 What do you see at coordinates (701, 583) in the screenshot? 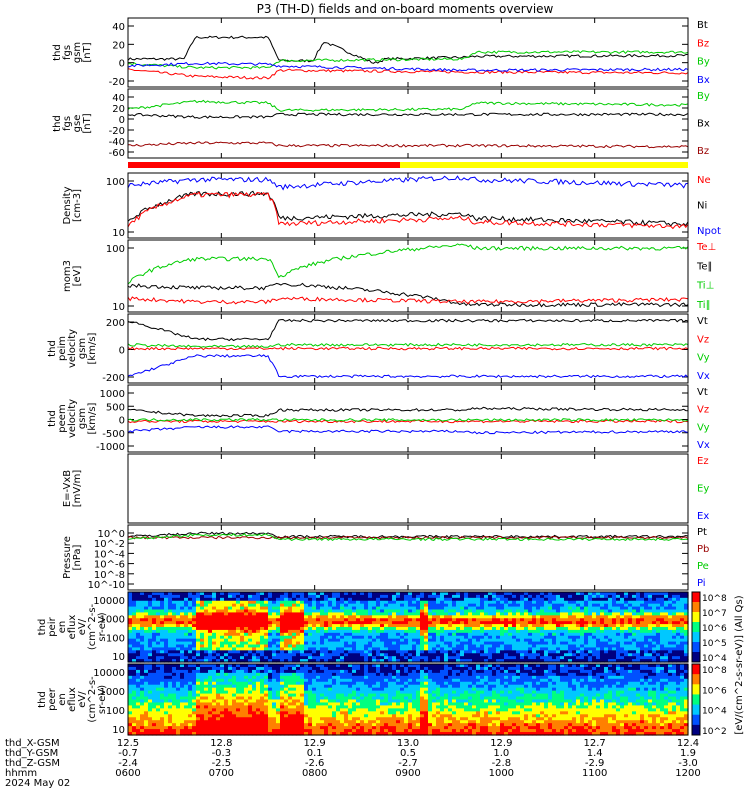
I see `legend-label: Pi` at bounding box center [701, 583].